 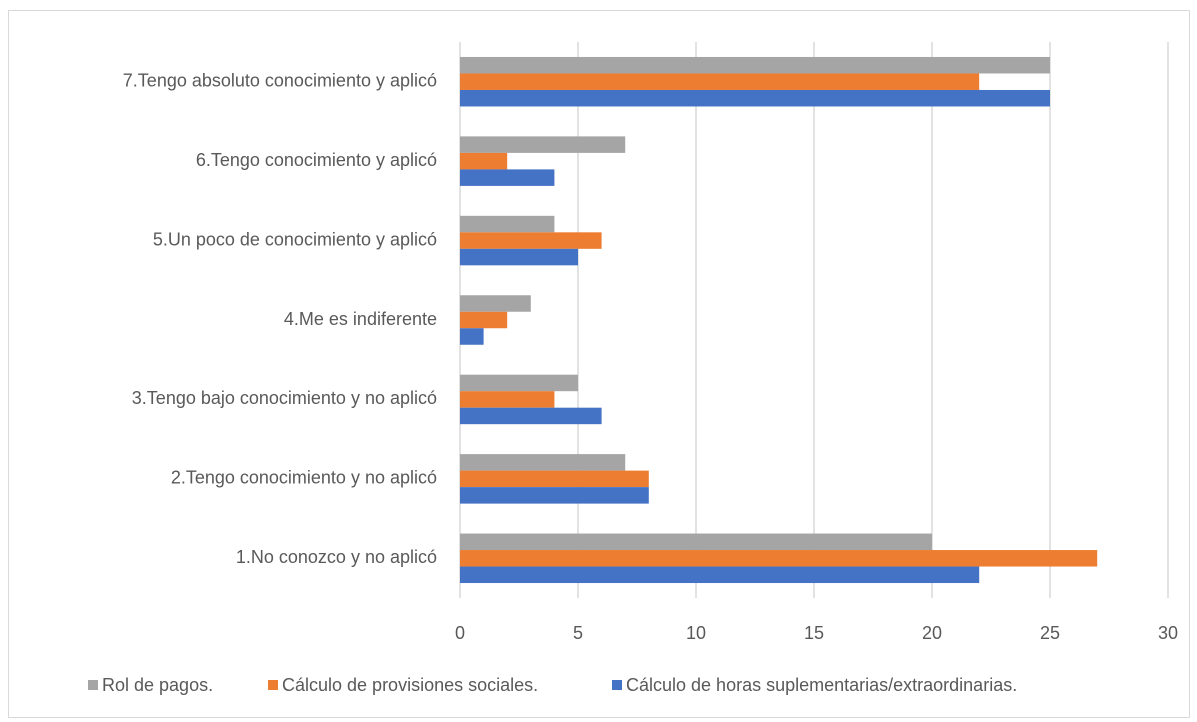 I want to click on y-tick-label: 4.Me es indiferente, so click(x=360, y=319).